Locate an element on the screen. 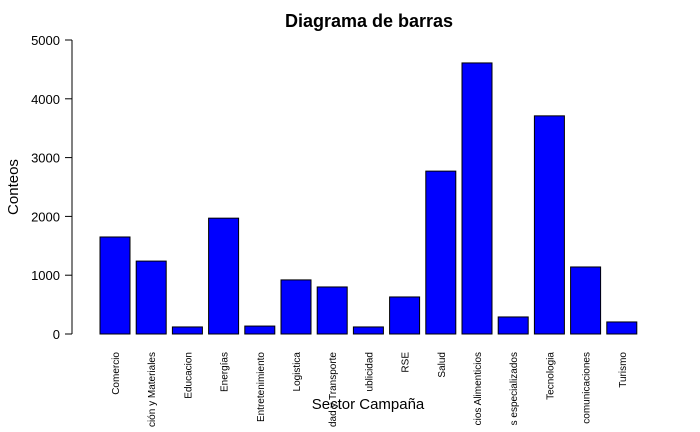 The width and height of the screenshot is (700, 432). x-tick-label: Comercio is located at coordinates (116, 373).